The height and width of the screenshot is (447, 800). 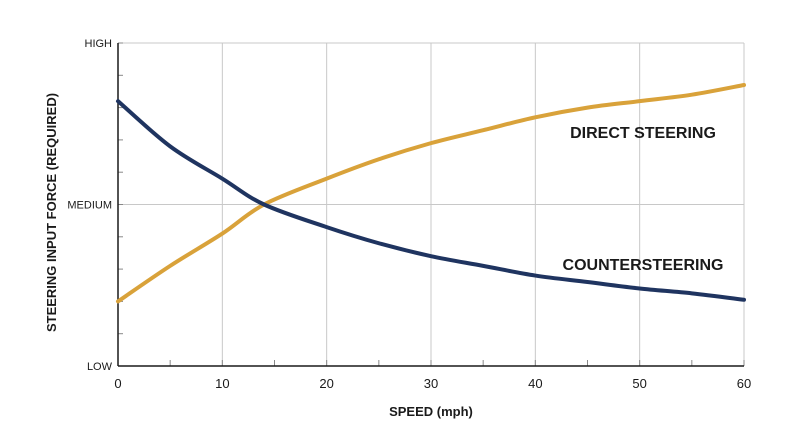 I want to click on x-tick-label: 10, so click(x=222, y=383).